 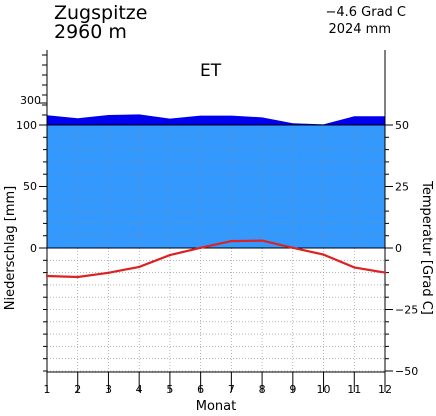 What do you see at coordinates (33, 248) in the screenshot?
I see `left-tick-label: 0` at bounding box center [33, 248].